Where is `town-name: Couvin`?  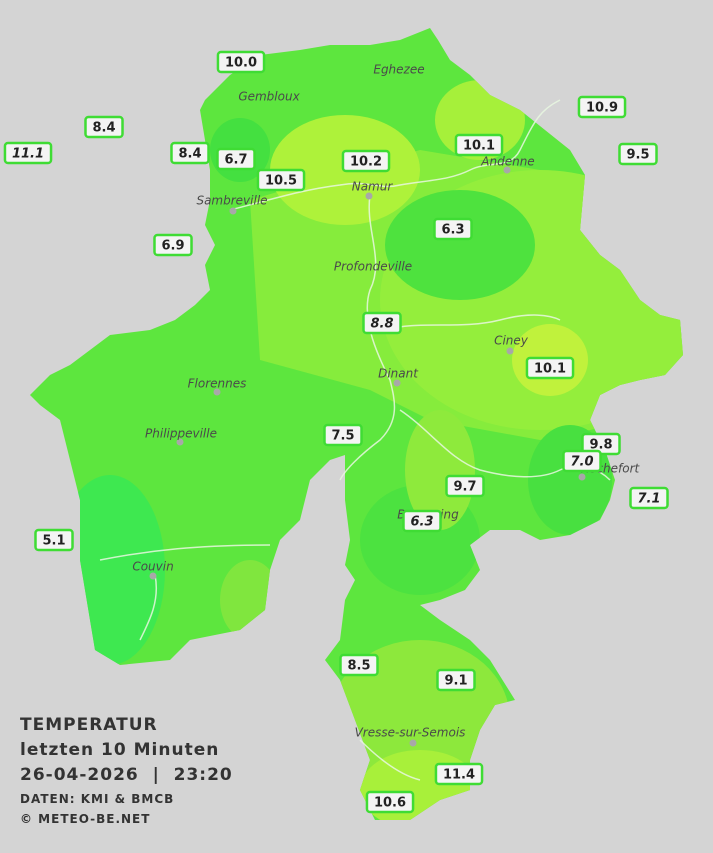
town-name: Couvin is located at coordinates (152, 567).